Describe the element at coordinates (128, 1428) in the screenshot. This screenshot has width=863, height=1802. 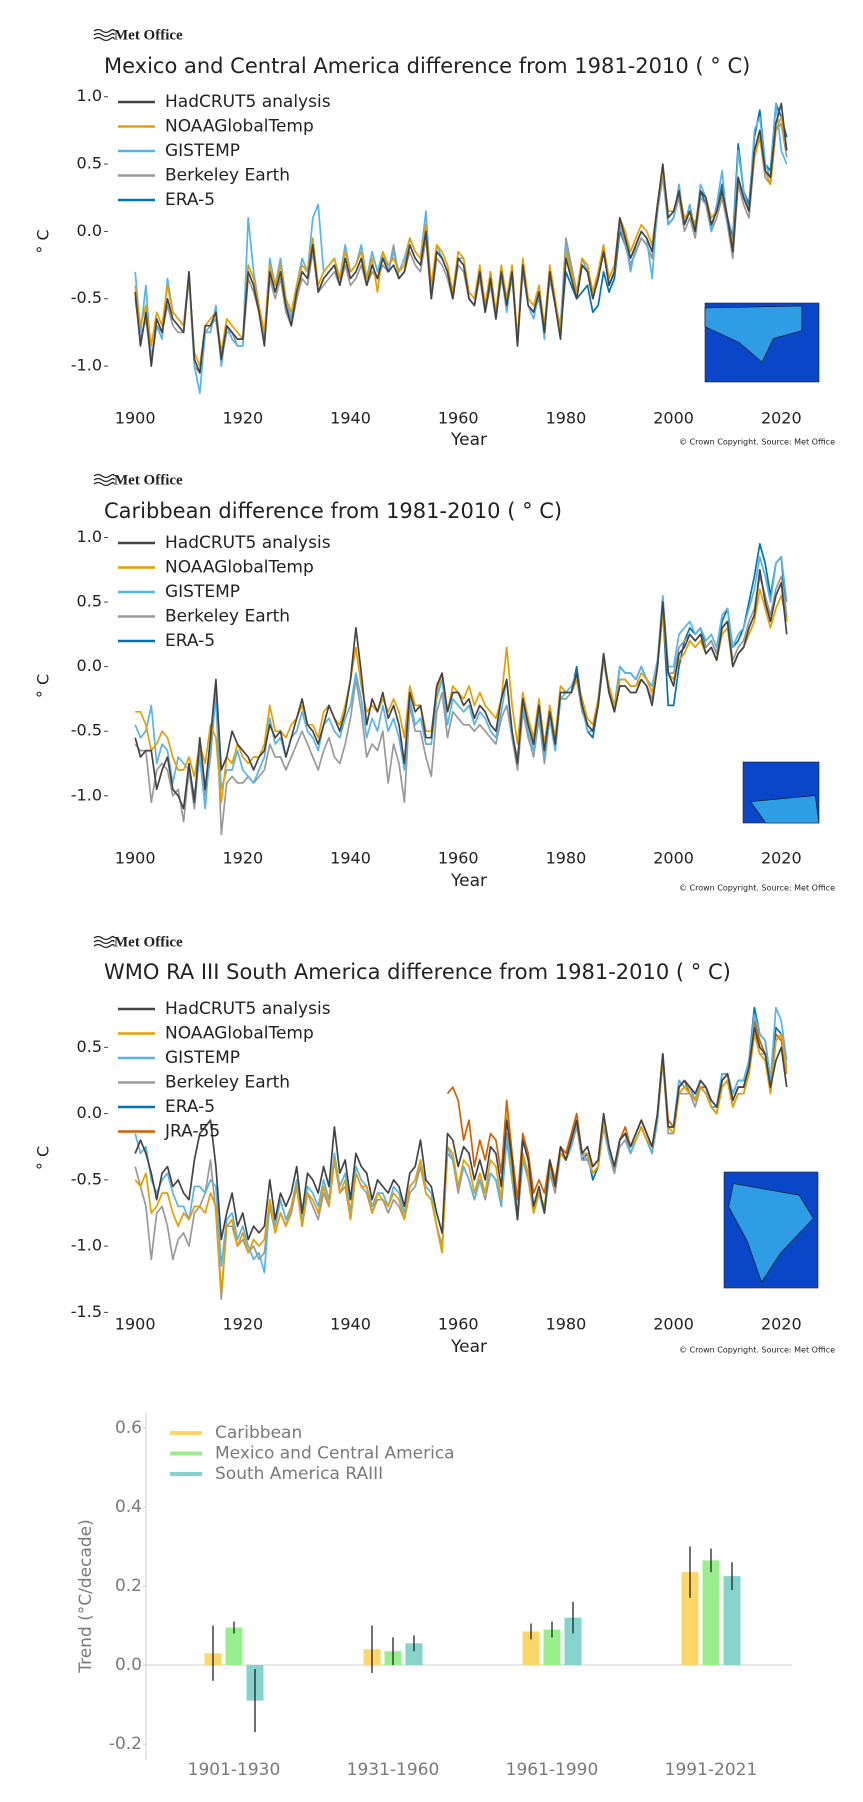
I see `y-tick-label: 0.6` at that location.